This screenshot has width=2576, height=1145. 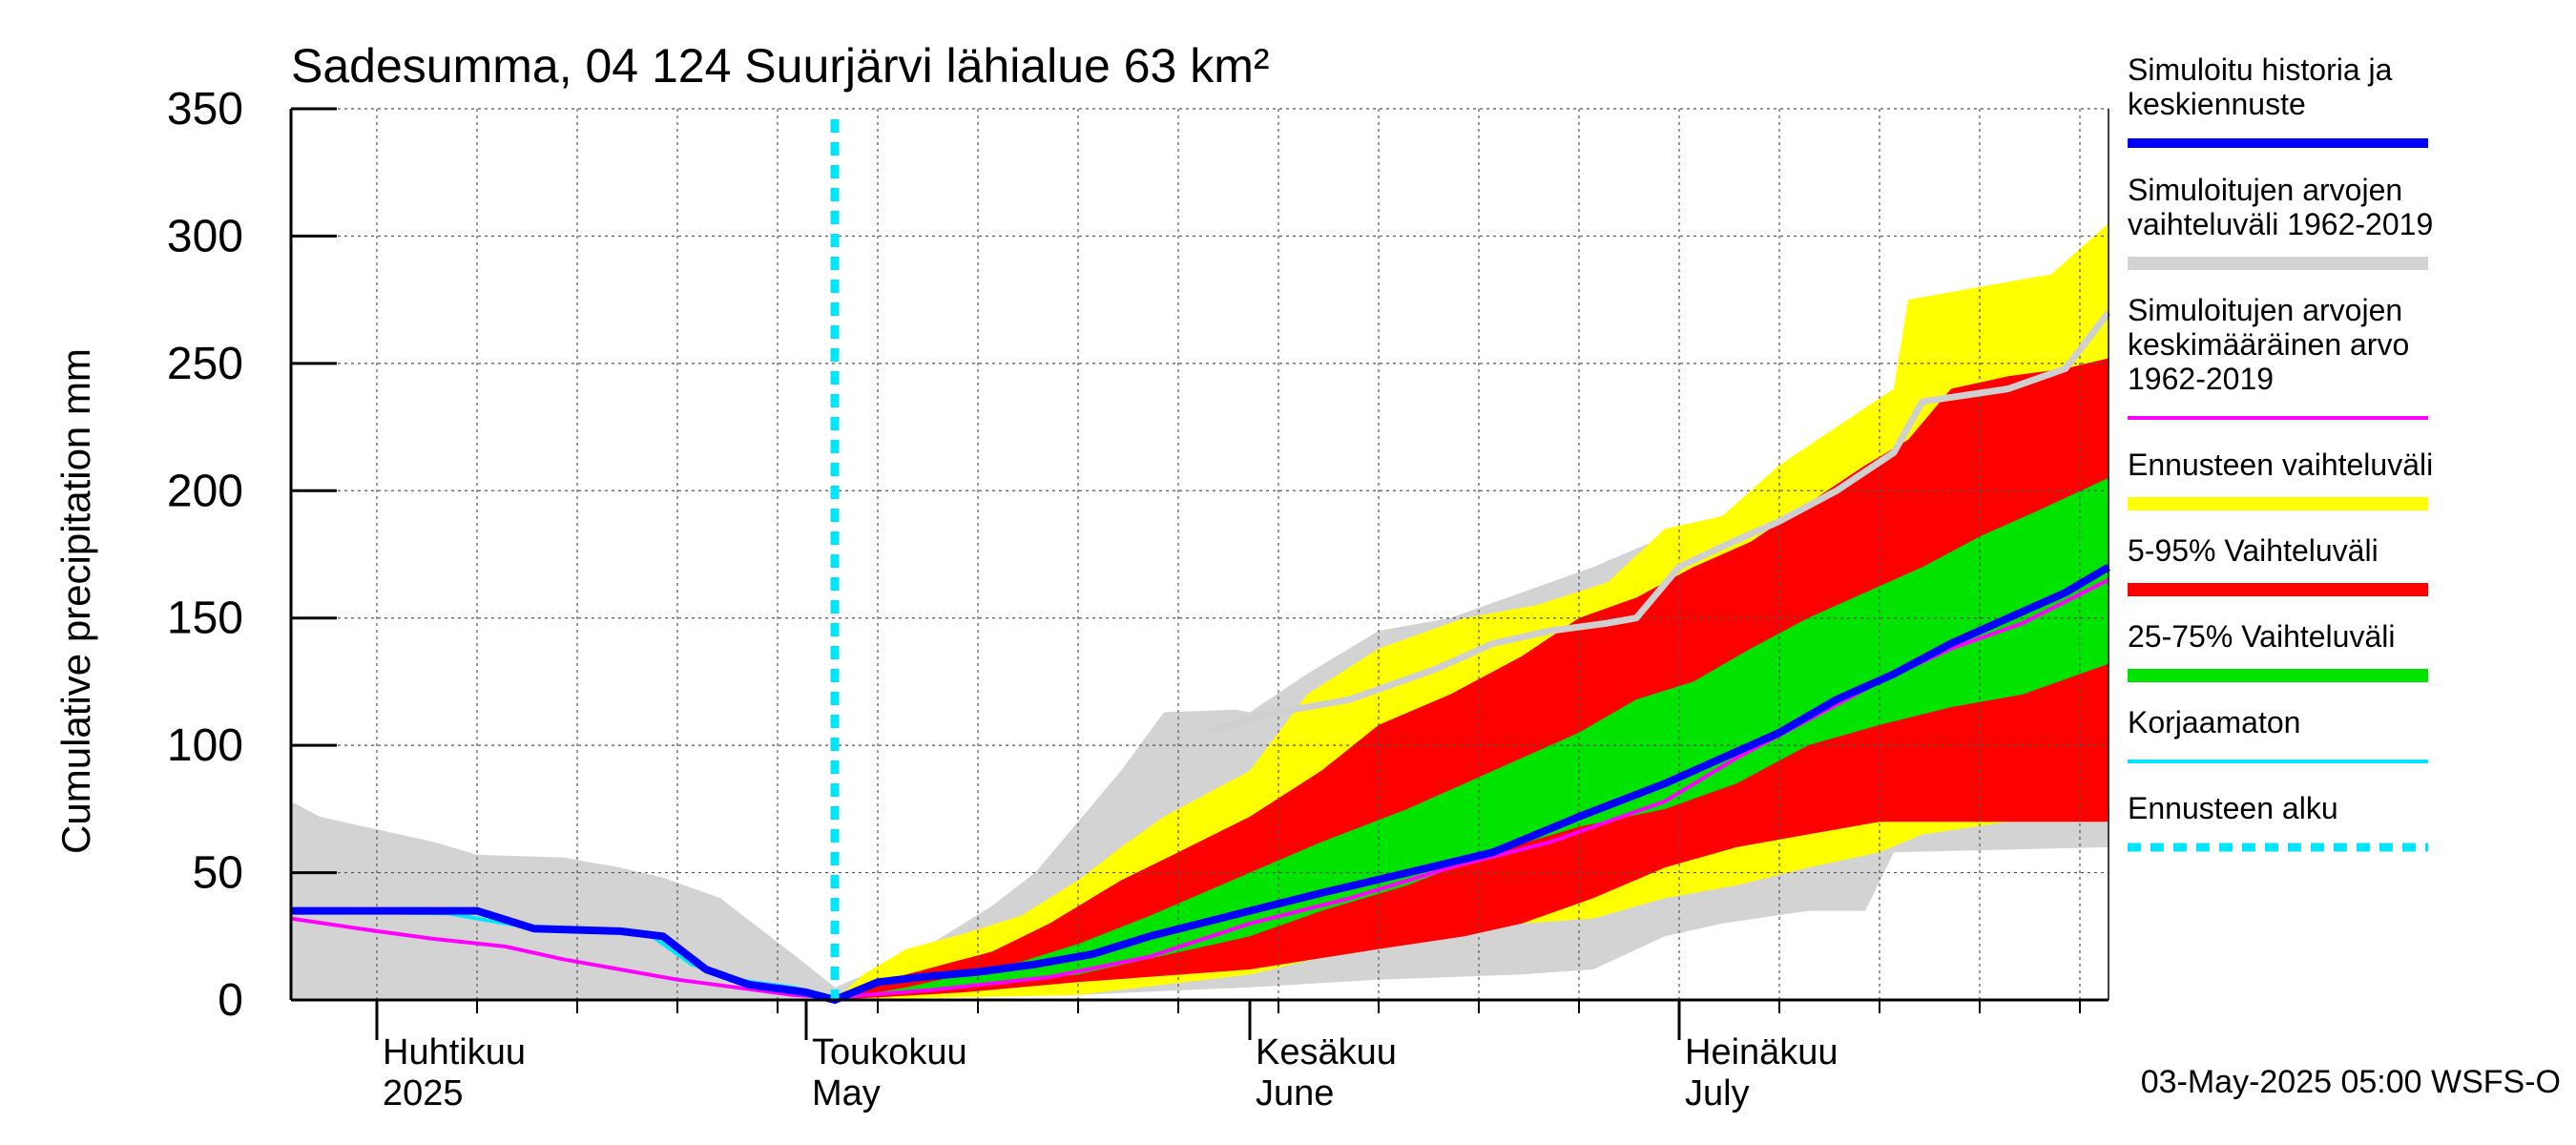 I want to click on y-axis-label: Cumulative precipitation mm, so click(x=75, y=601).